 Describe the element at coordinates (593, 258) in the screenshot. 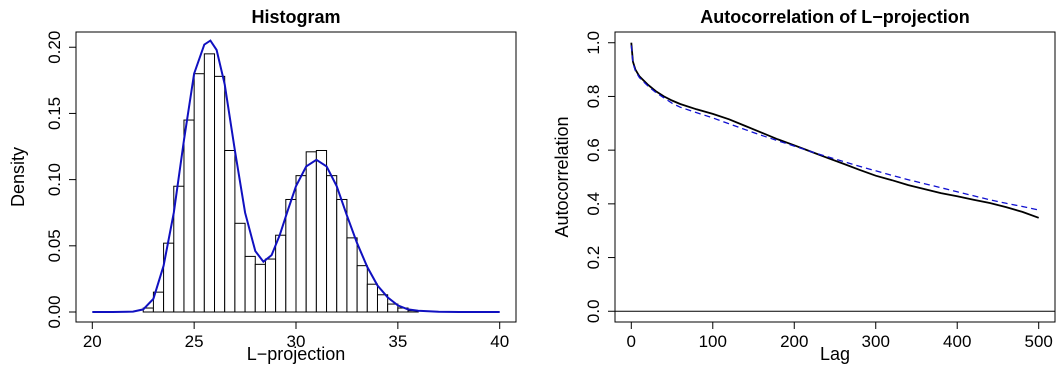

I see `autocorrelation-y-tick-label: 0.2` at that location.